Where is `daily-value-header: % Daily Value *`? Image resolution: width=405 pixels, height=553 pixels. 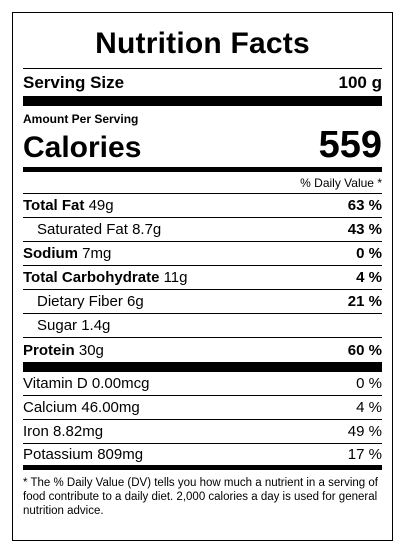 daily-value-header: % Daily Value * is located at coordinates (202, 183).